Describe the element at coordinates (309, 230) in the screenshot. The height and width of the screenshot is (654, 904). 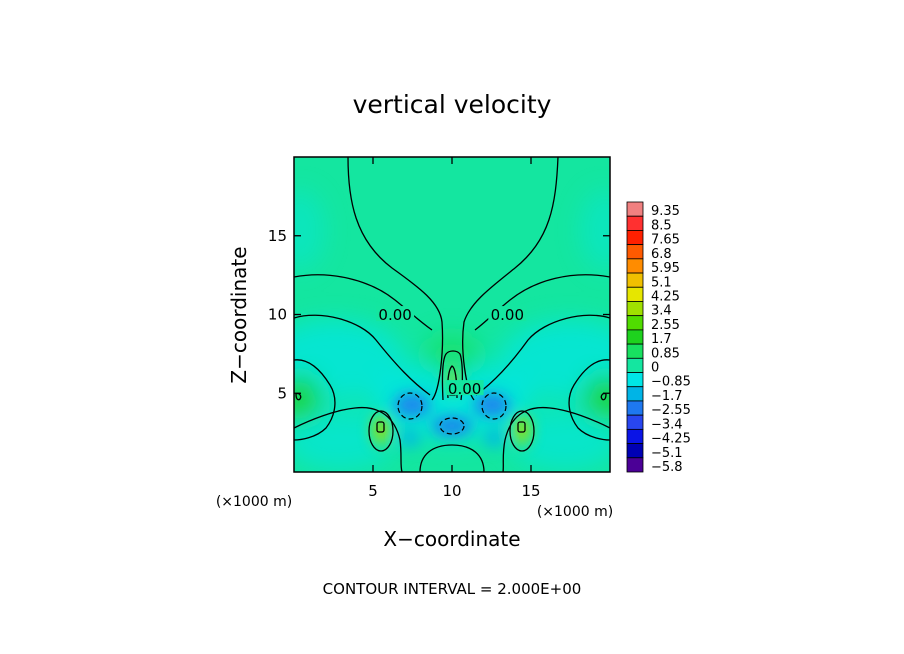
I see `cyan-top-left` at that location.